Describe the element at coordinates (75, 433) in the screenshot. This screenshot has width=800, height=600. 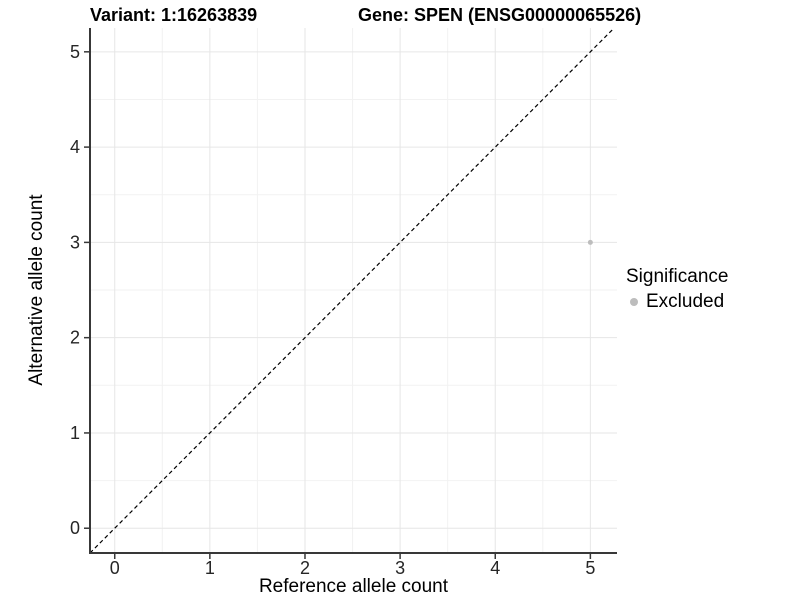
I see `y-tick-label: 1` at that location.